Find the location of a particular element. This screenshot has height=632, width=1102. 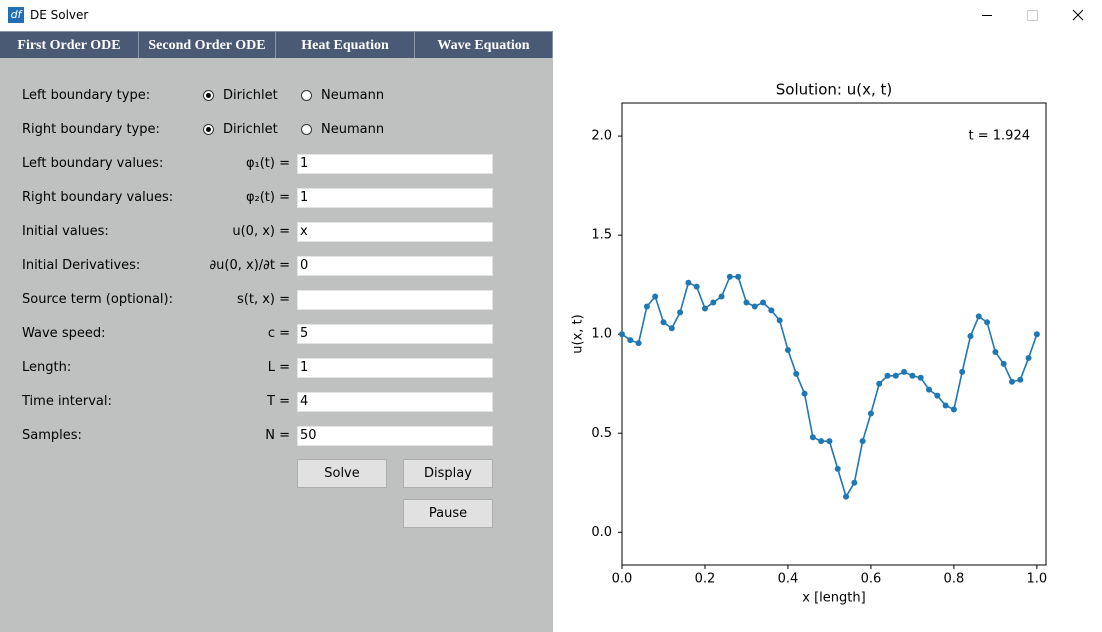

x-tick-label: 0.2 is located at coordinates (705, 579).